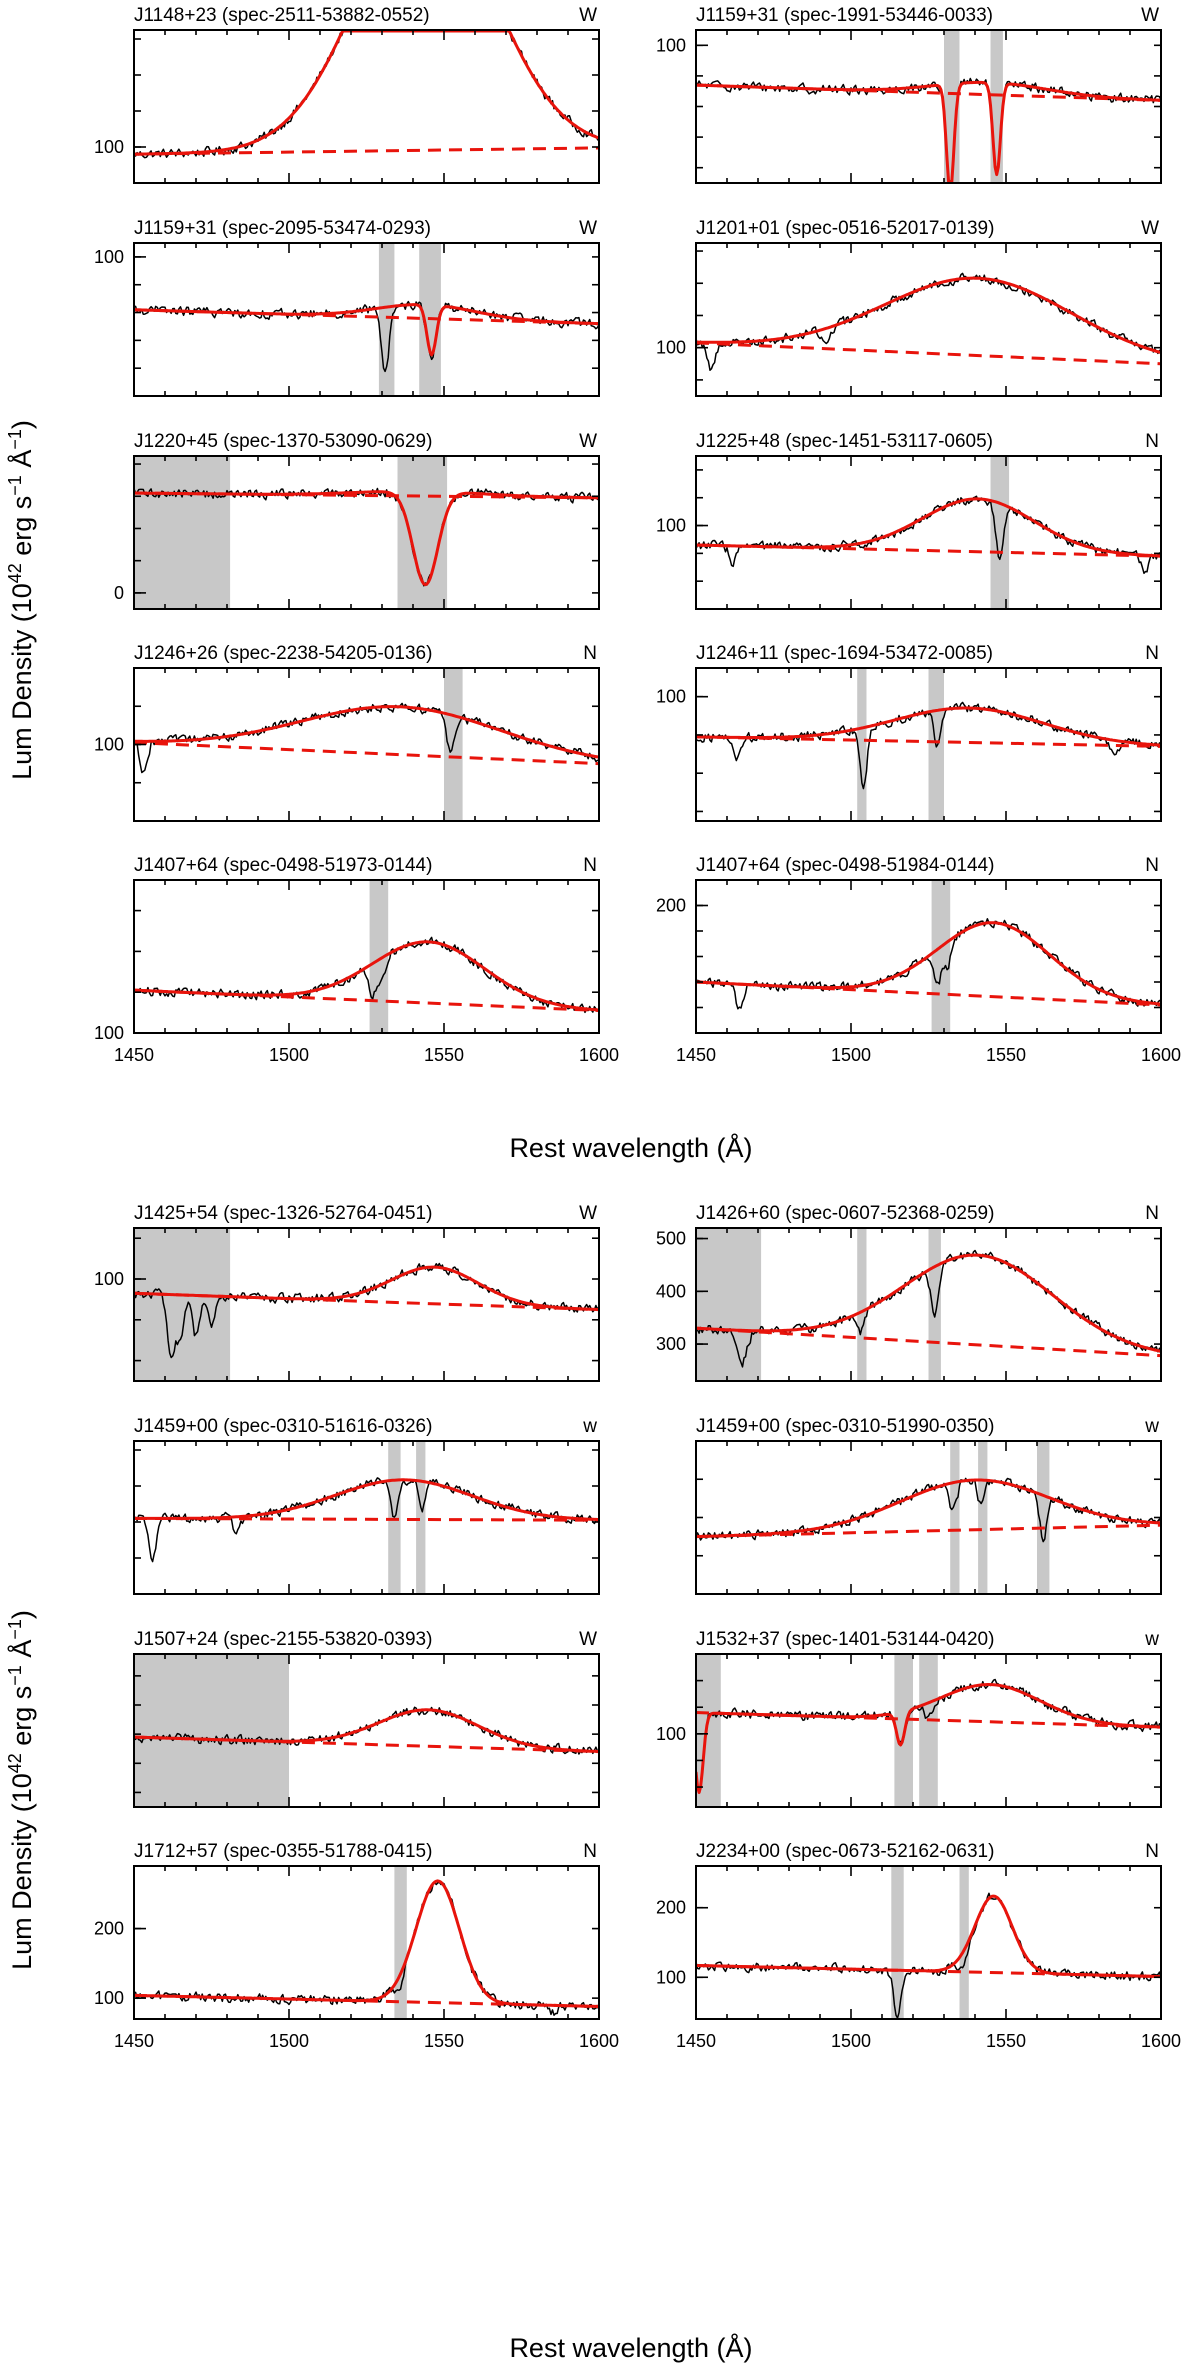  I want to click on x-axis-label-top: Rest wavelength (Å), so click(630, 1147).